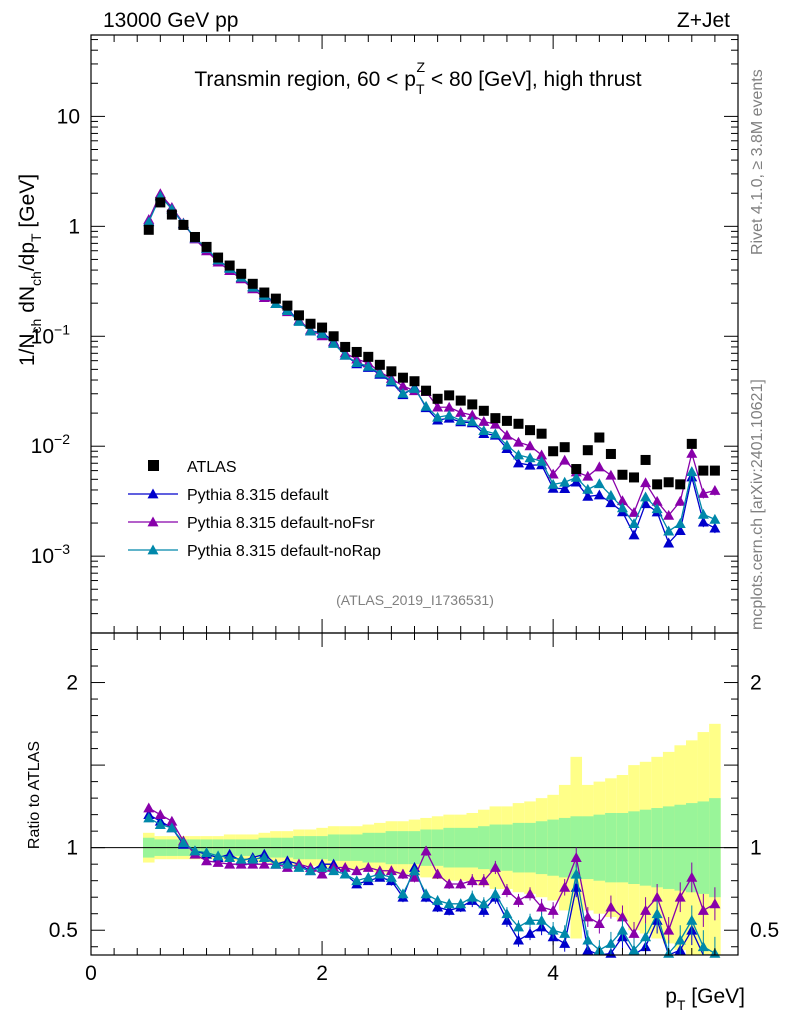 The image size is (786, 1024). What do you see at coordinates (42, 446) in the screenshot?
I see `y-tick-label-base: 10` at bounding box center [42, 446].